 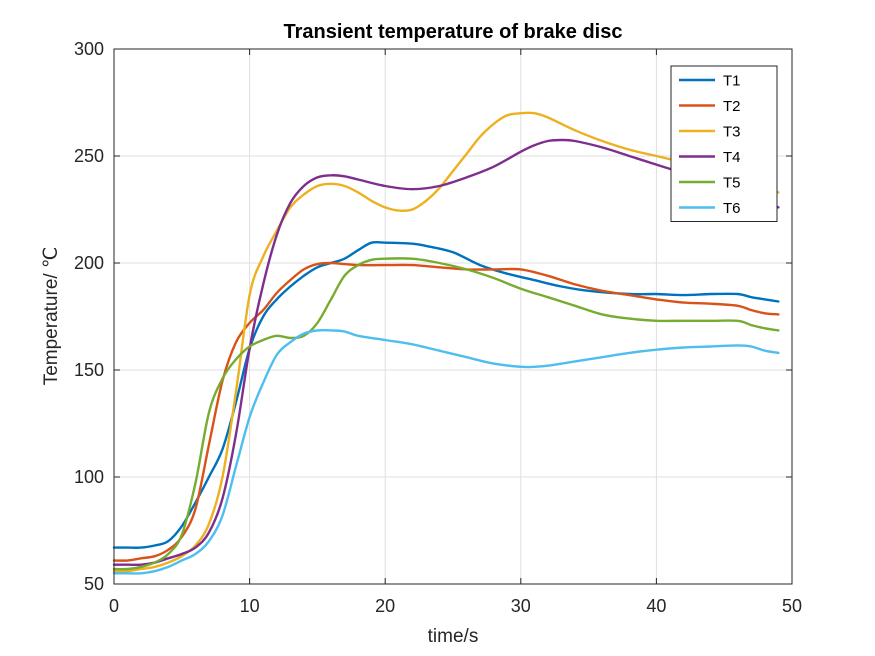 I want to click on x-tick-label: 50, so click(x=792, y=606).